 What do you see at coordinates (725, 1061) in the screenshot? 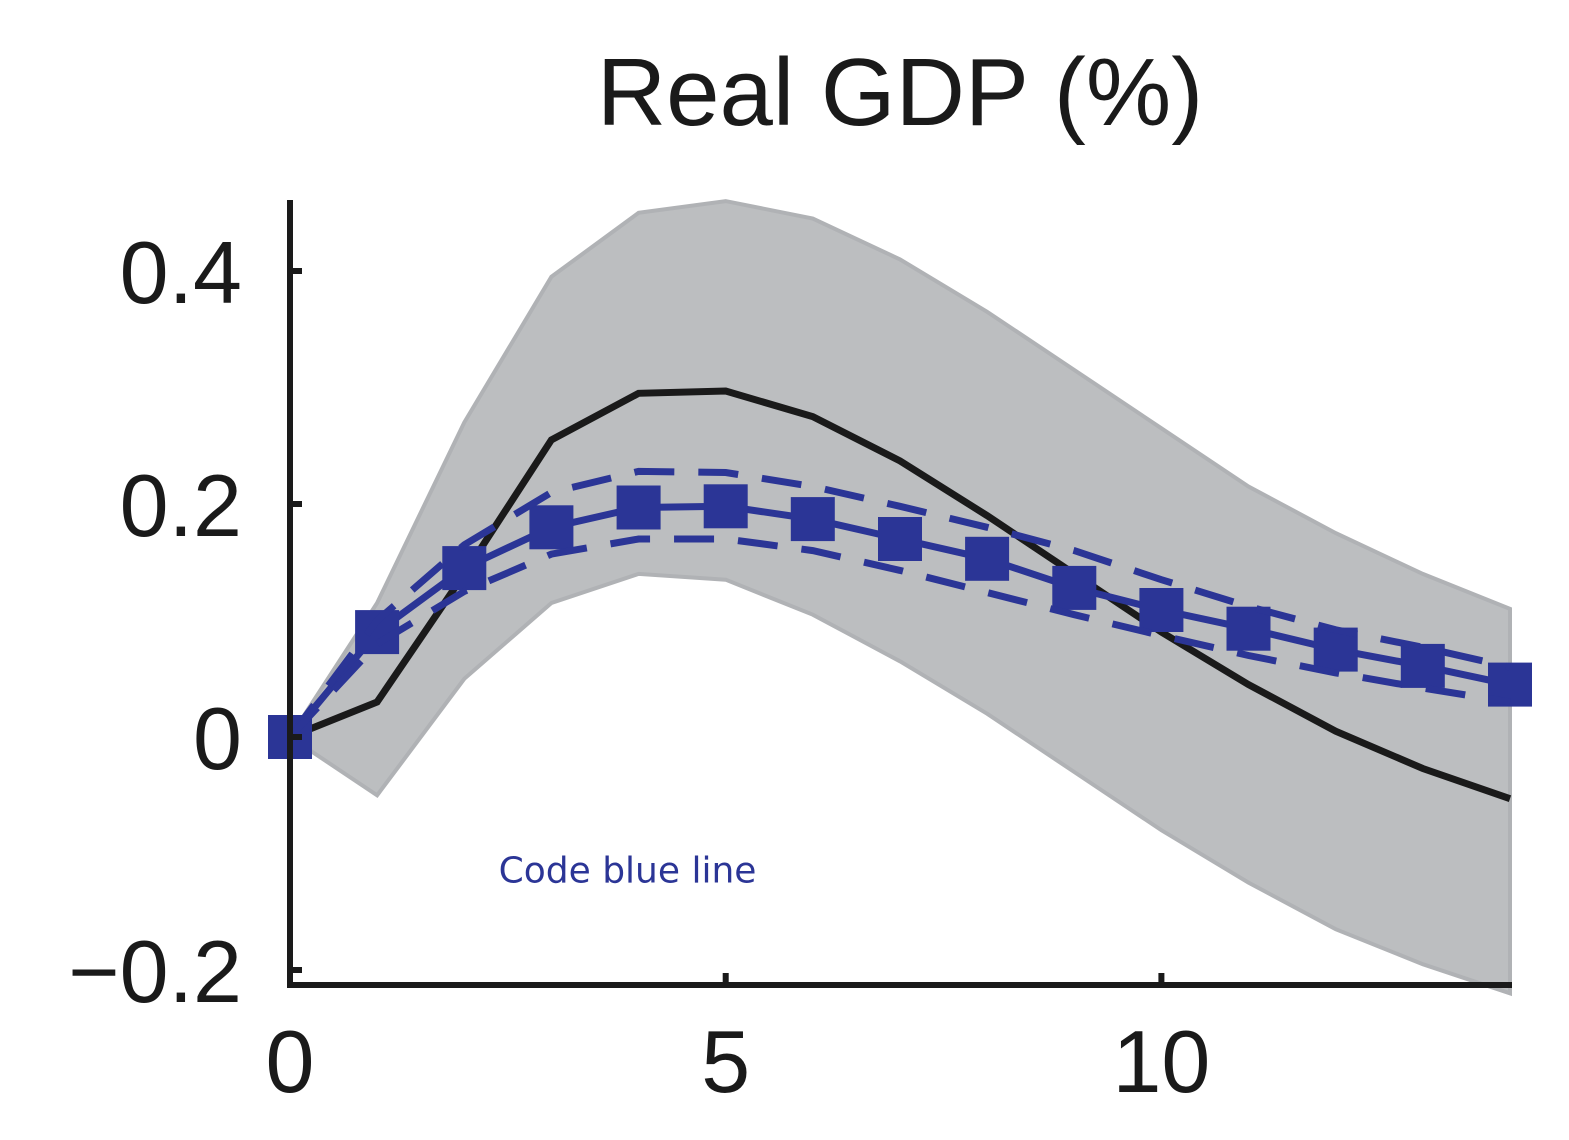
I see `x-tick-label: 5` at bounding box center [725, 1061].